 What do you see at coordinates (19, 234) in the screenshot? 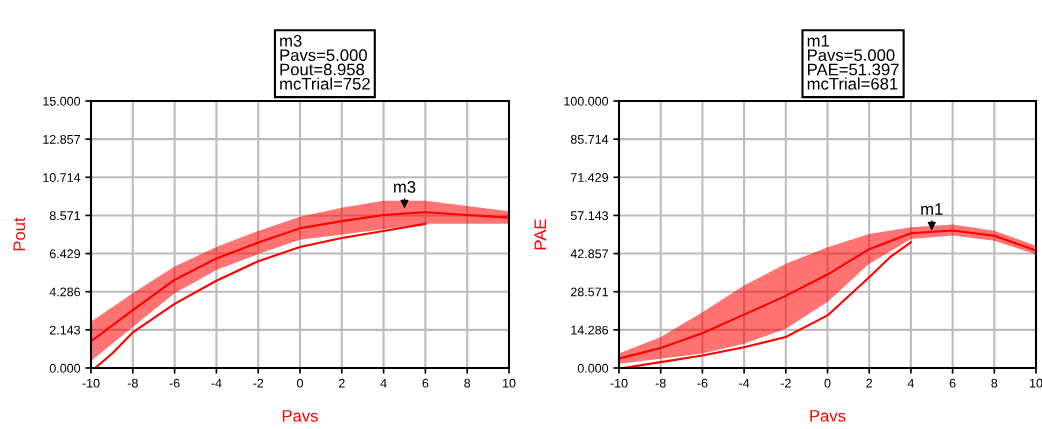
I see `y-axis-title: Pout` at bounding box center [19, 234].